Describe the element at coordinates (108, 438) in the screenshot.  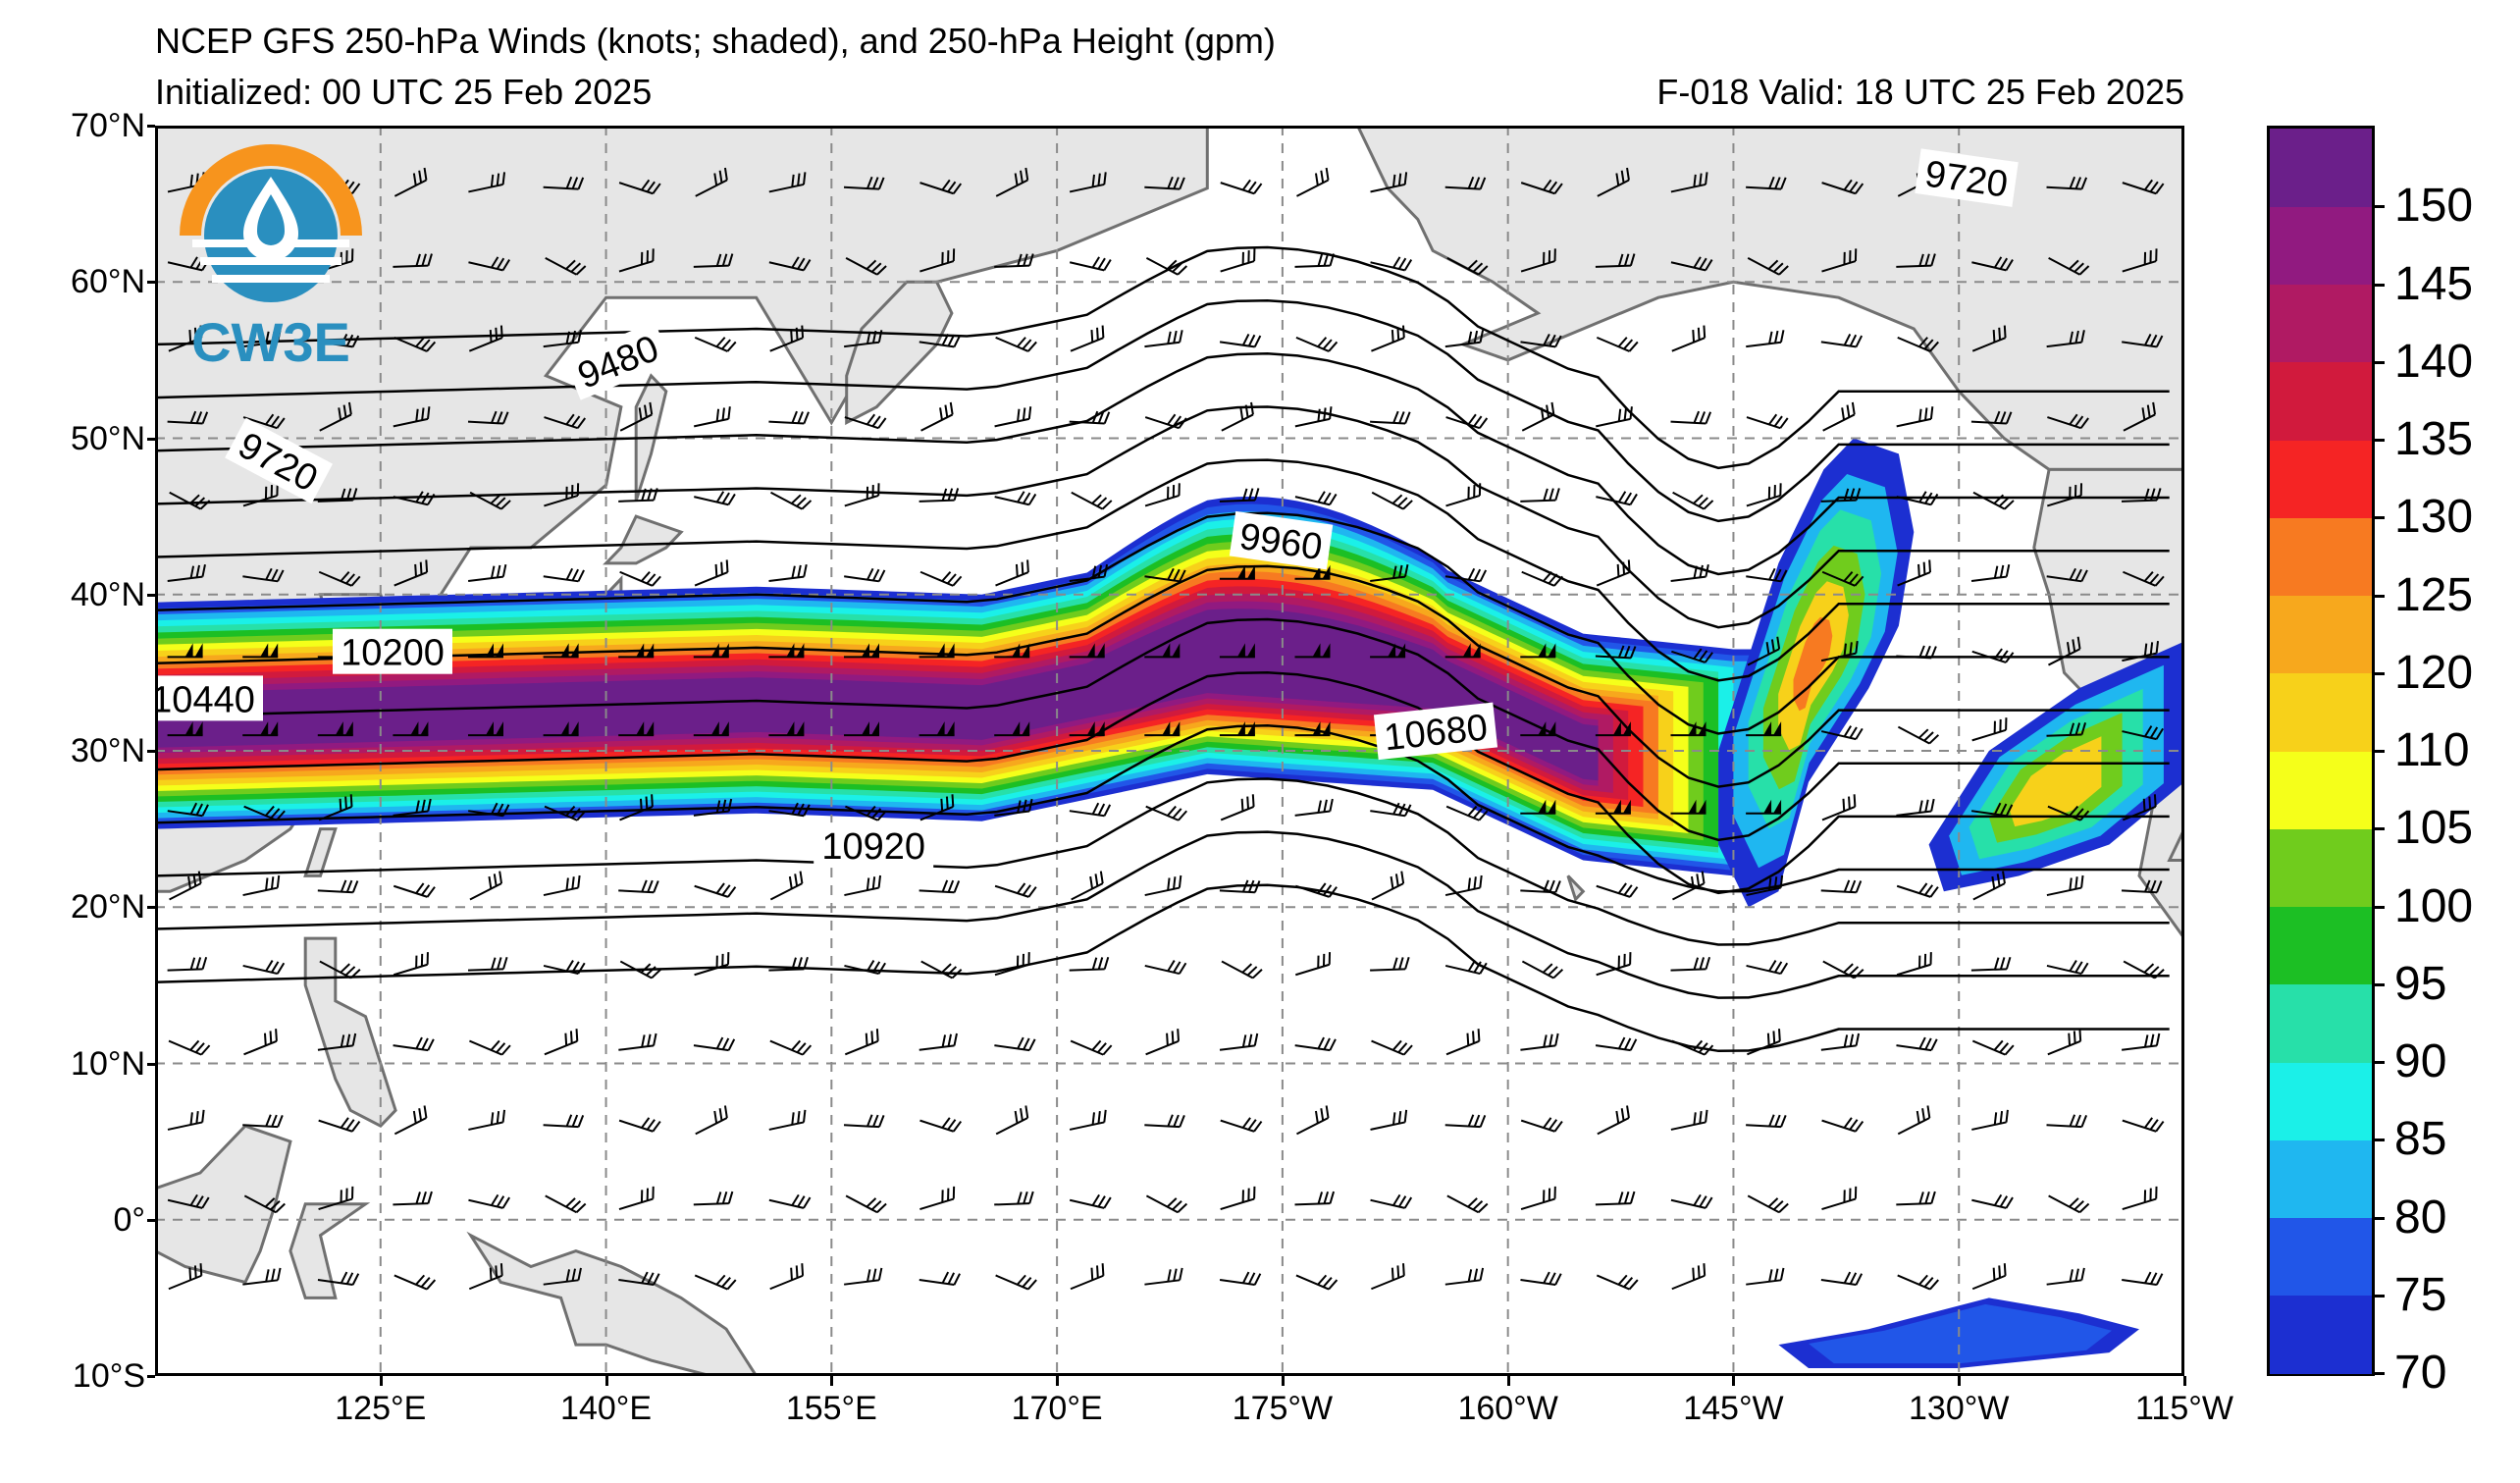
I see `lat-tick-label: 50°N` at that location.